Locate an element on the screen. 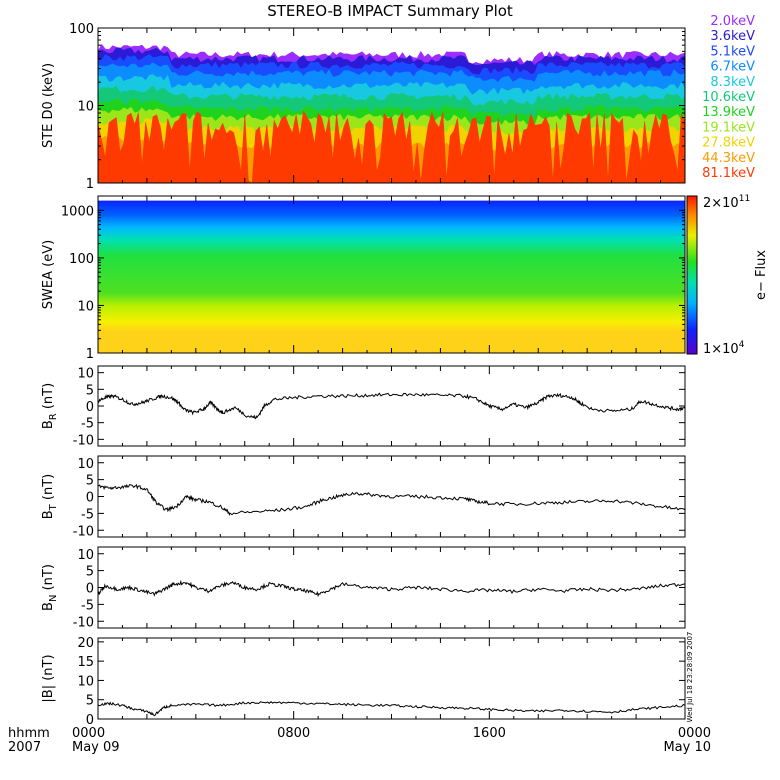  time-tick-hhmm: 1600 is located at coordinates (489, 733).